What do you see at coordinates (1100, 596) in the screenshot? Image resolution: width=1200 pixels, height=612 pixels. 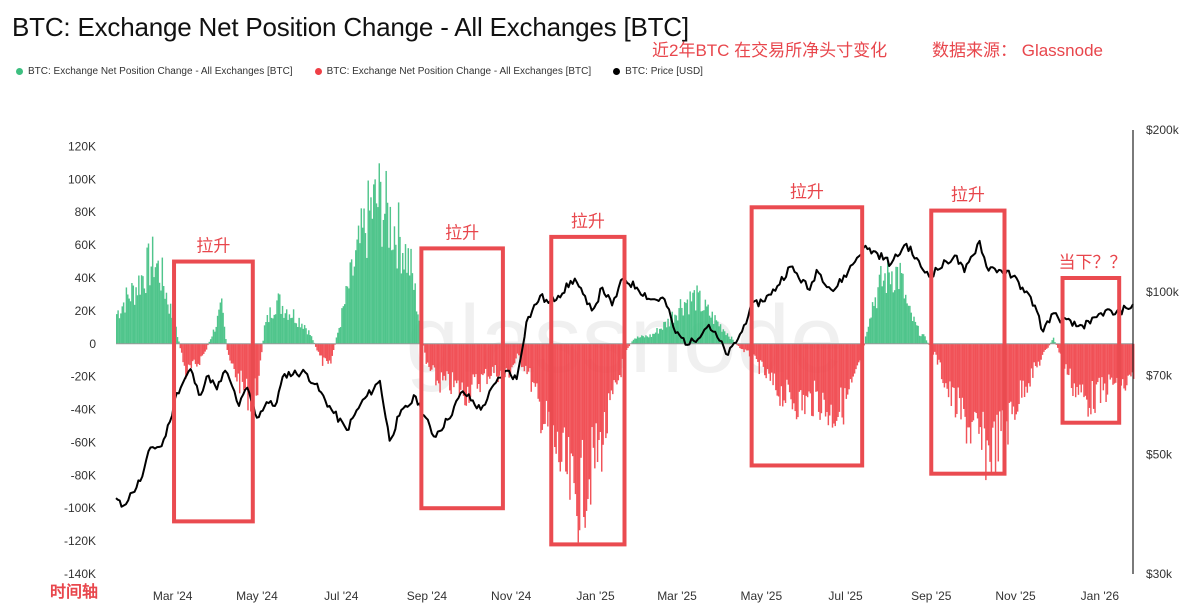 I see `x-tick-label: Jan '26` at bounding box center [1100, 596].